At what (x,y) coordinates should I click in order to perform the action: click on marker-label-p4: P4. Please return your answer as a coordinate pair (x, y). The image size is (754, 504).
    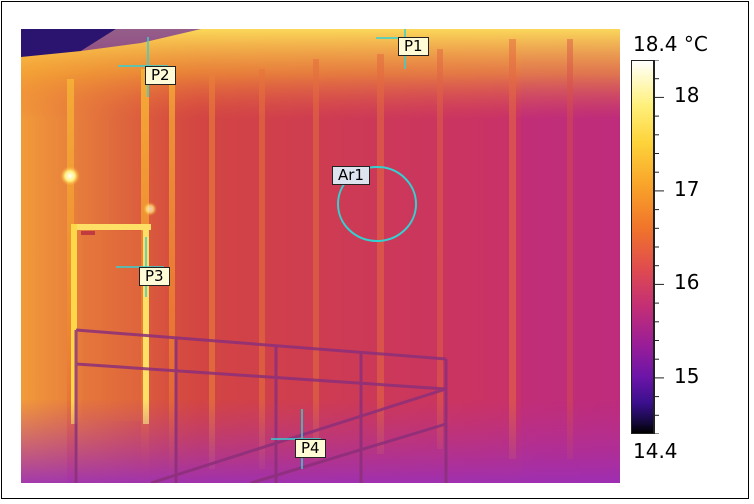
    Looking at the image, I should click on (310, 448).